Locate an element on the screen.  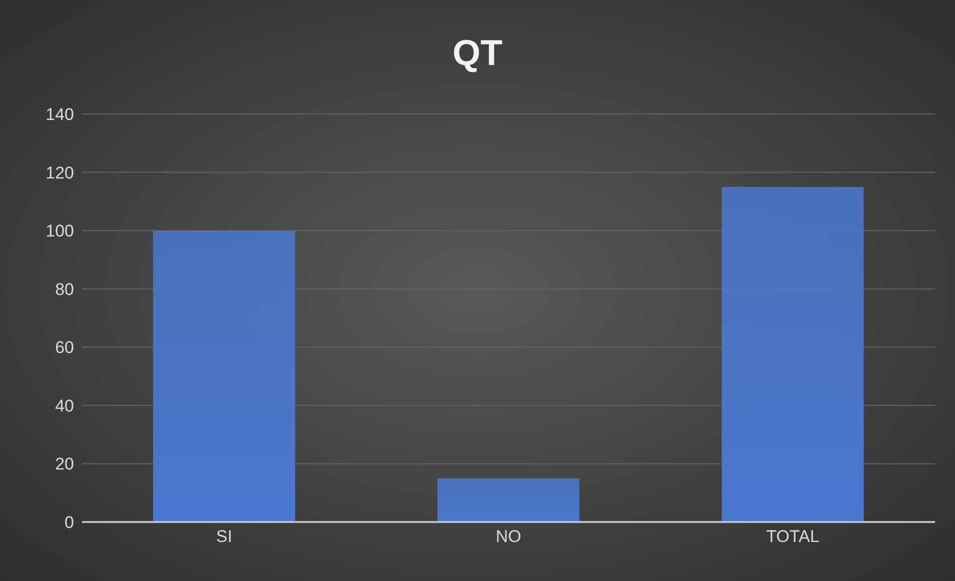
x-tick-label: SI is located at coordinates (224, 536).